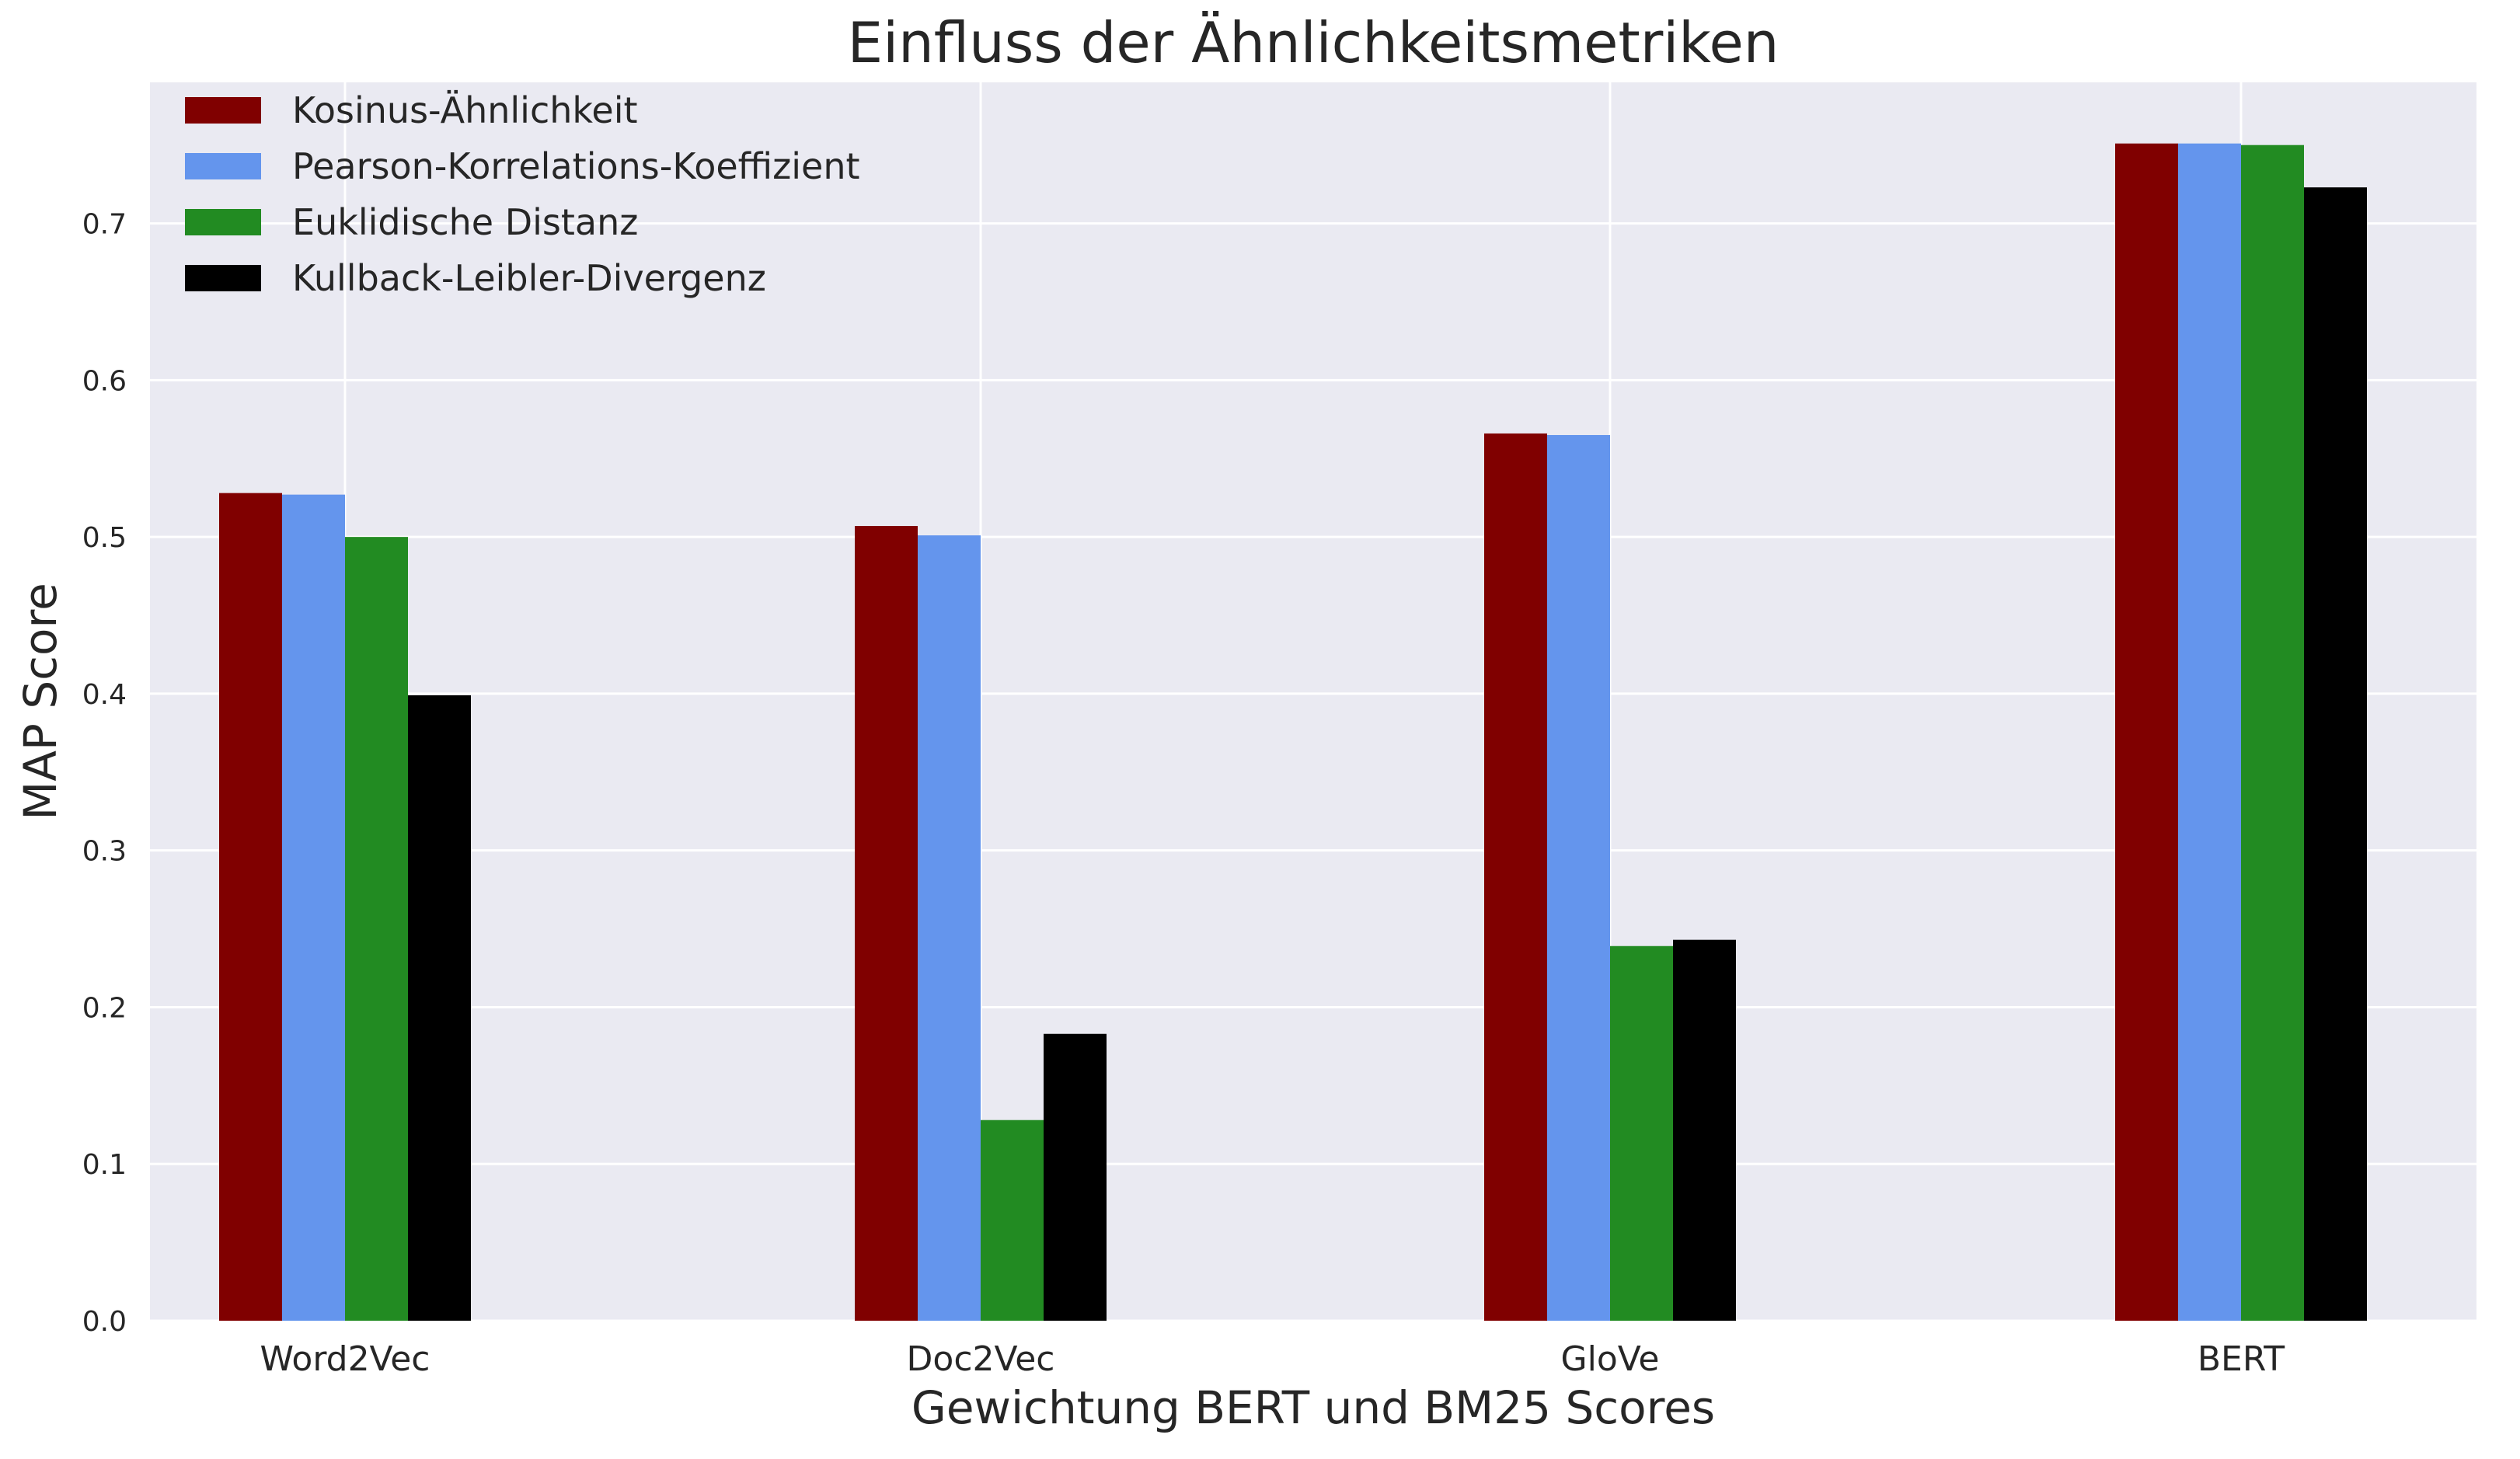  What do you see at coordinates (981, 1359) in the screenshot?
I see `x-tick-label: Doc2Vec` at bounding box center [981, 1359].